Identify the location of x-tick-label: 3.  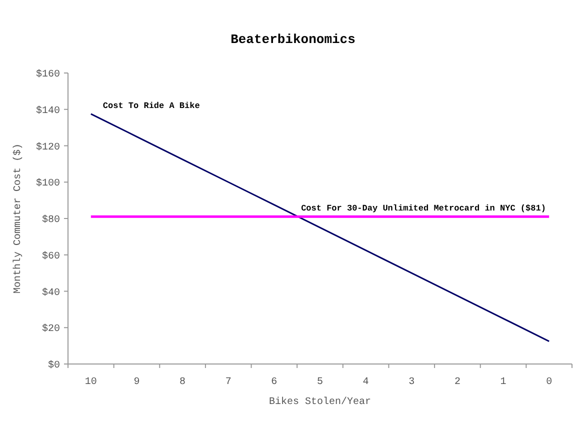
(411, 382).